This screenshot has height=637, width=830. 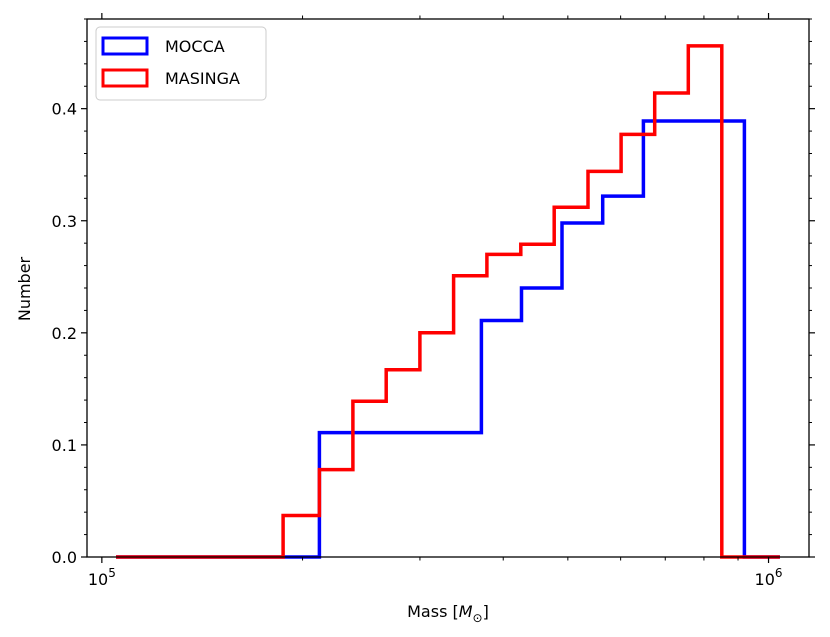 I want to click on legend-box, so click(x=181, y=63).